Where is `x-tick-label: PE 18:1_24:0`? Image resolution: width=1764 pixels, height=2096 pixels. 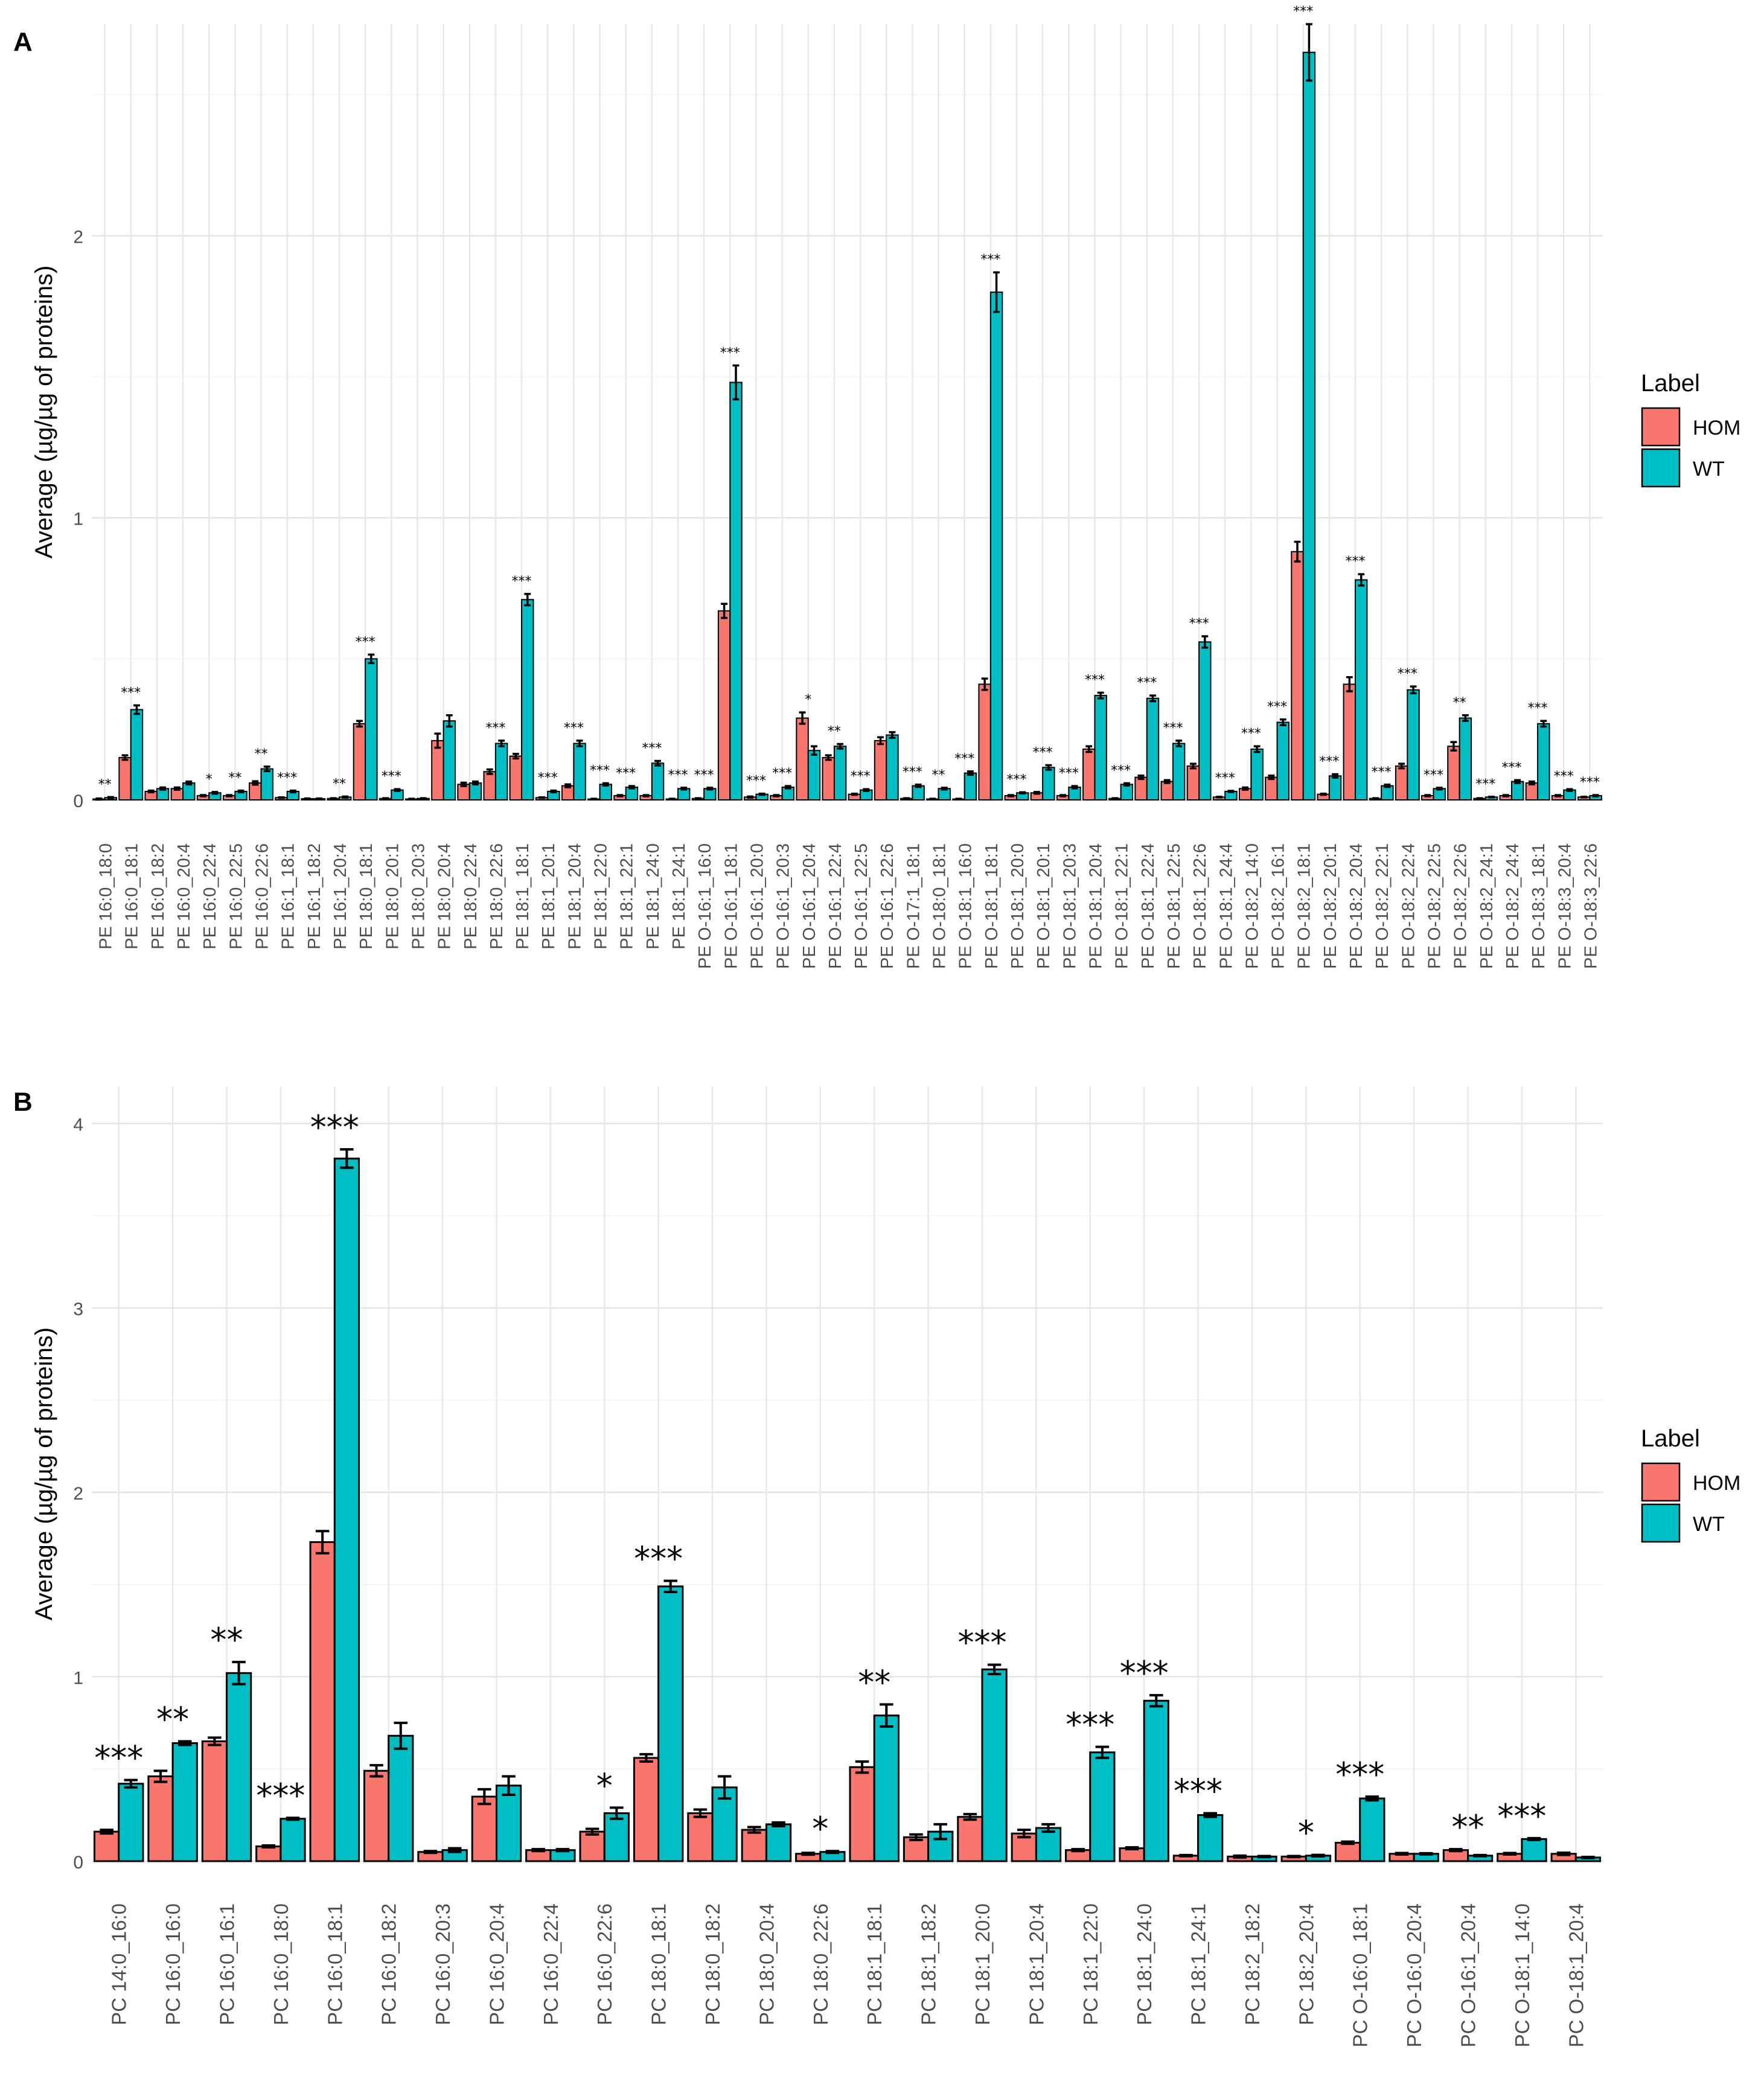 x-tick-label: PE 18:1_24:0 is located at coordinates (653, 897).